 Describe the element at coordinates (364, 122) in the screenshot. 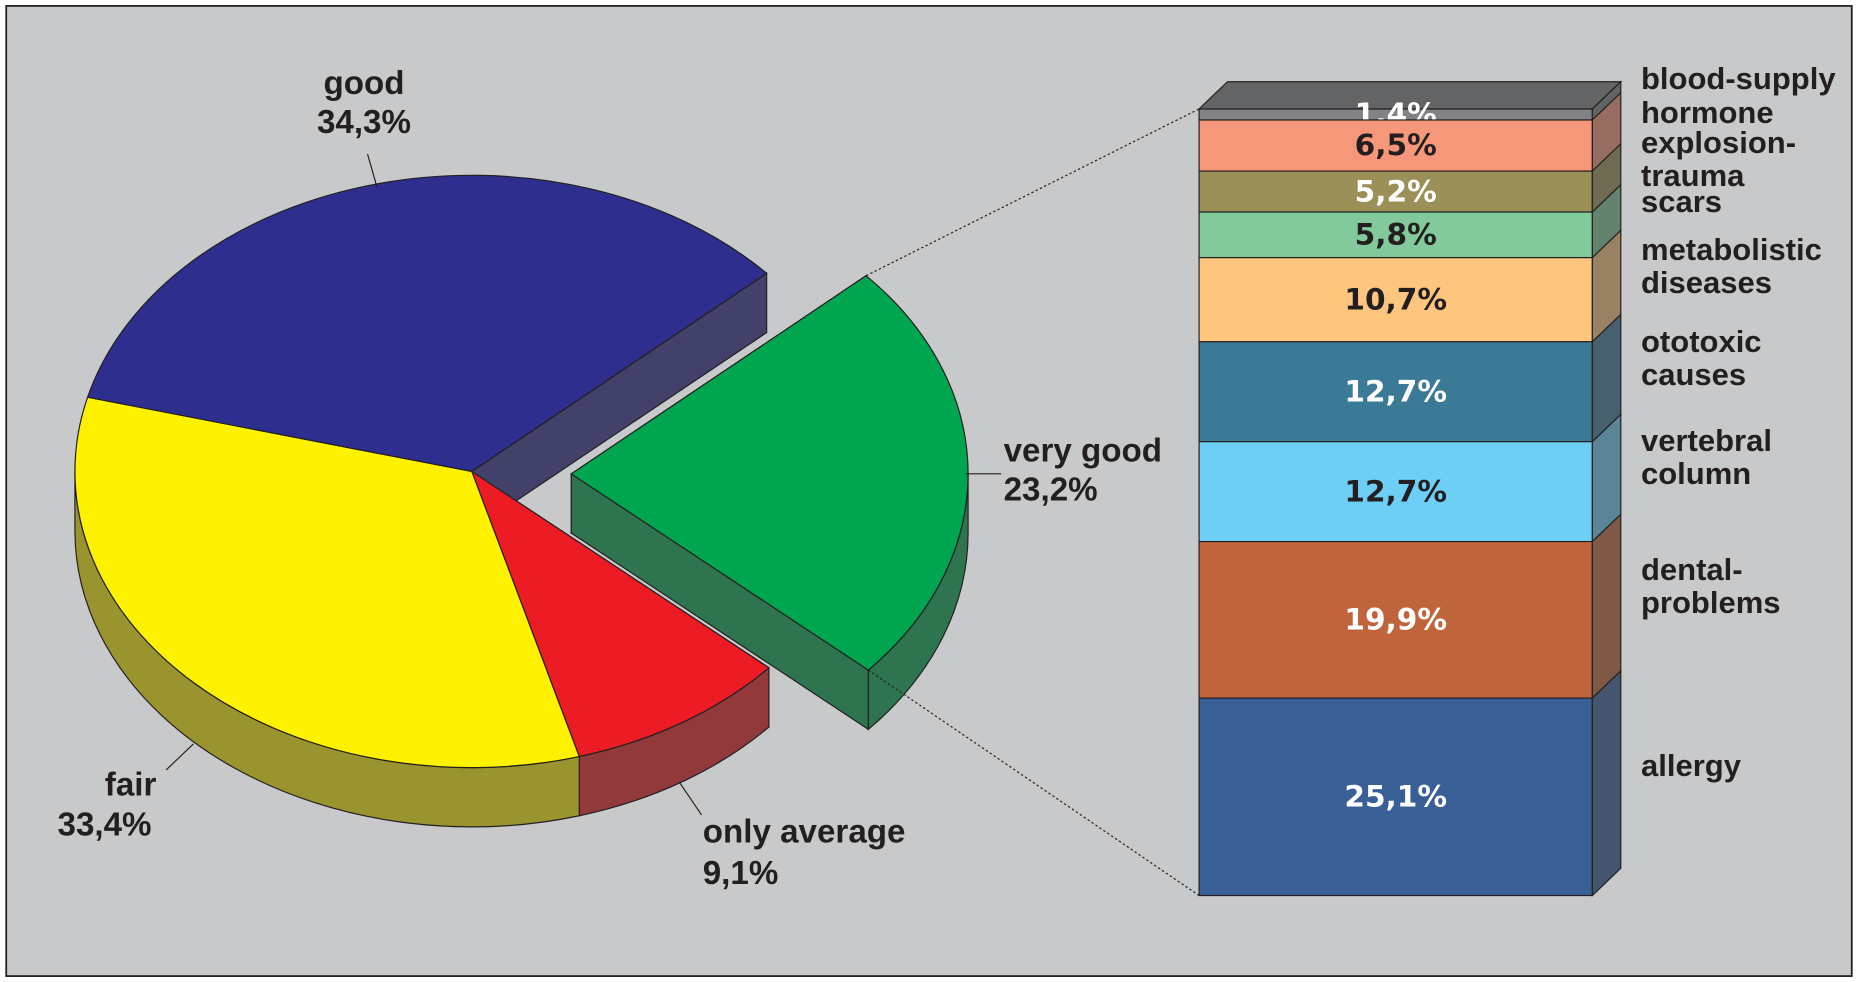

I see `pie-value-label: 34,3%` at that location.